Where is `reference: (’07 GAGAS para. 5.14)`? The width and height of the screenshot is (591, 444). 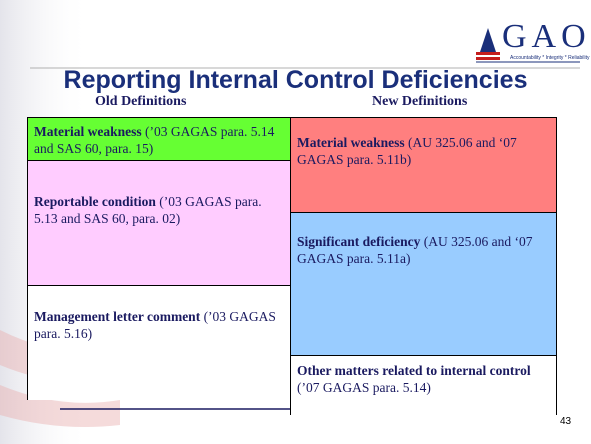
reference: (’07 GAGAS para. 5.14) is located at coordinates (364, 387).